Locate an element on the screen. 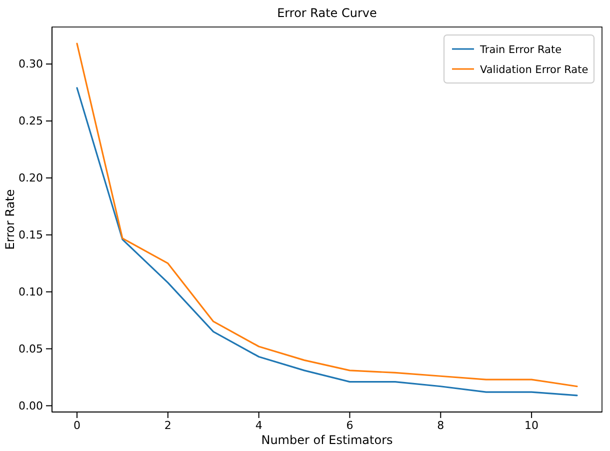 The width and height of the screenshot is (610, 451). x-tick-label: 0 is located at coordinates (77, 425).